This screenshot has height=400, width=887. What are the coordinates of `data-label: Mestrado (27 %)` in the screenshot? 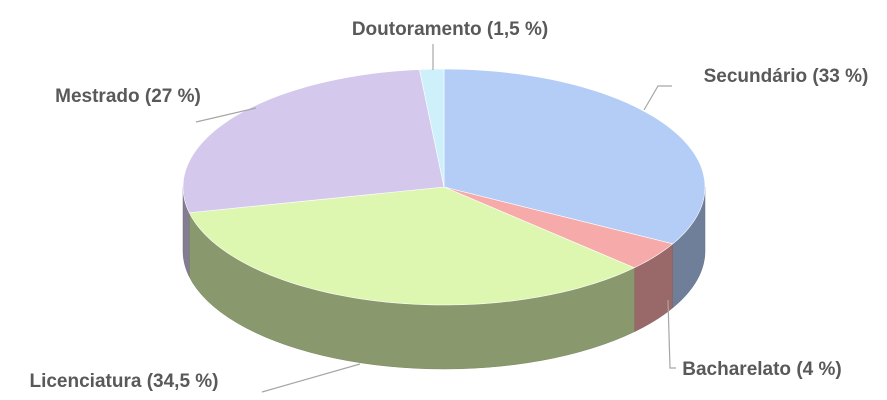 It's located at (128, 96).